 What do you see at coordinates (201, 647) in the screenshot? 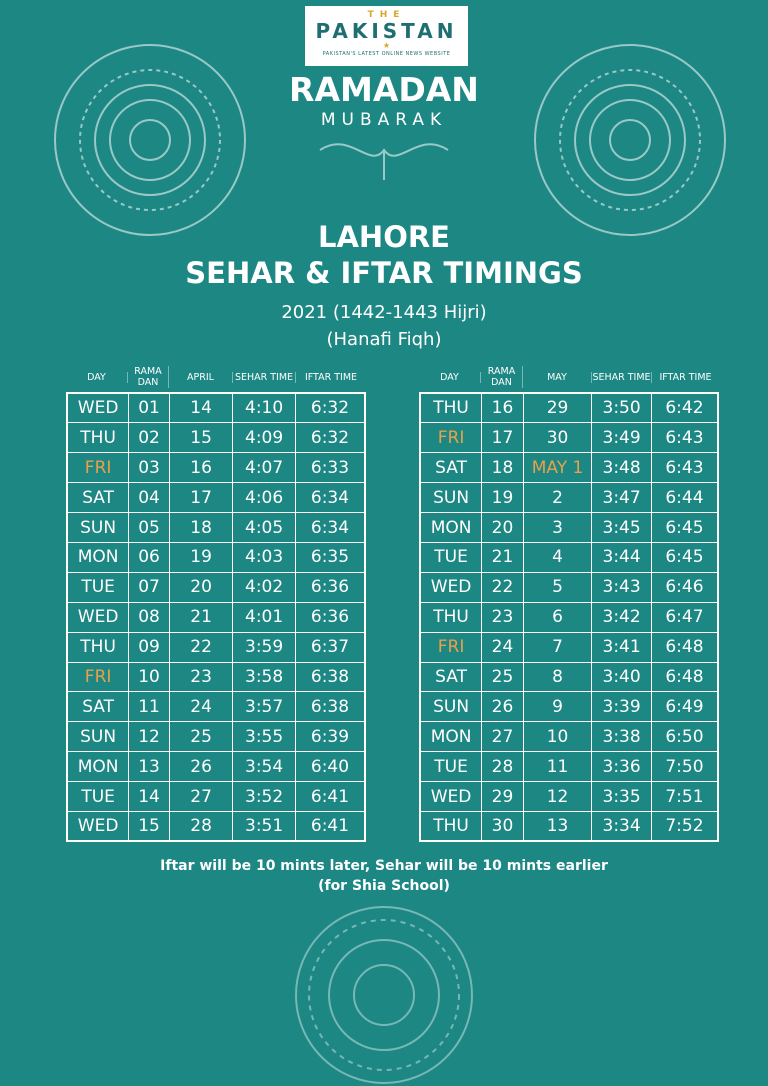
I see `date-cell: 22` at bounding box center [201, 647].